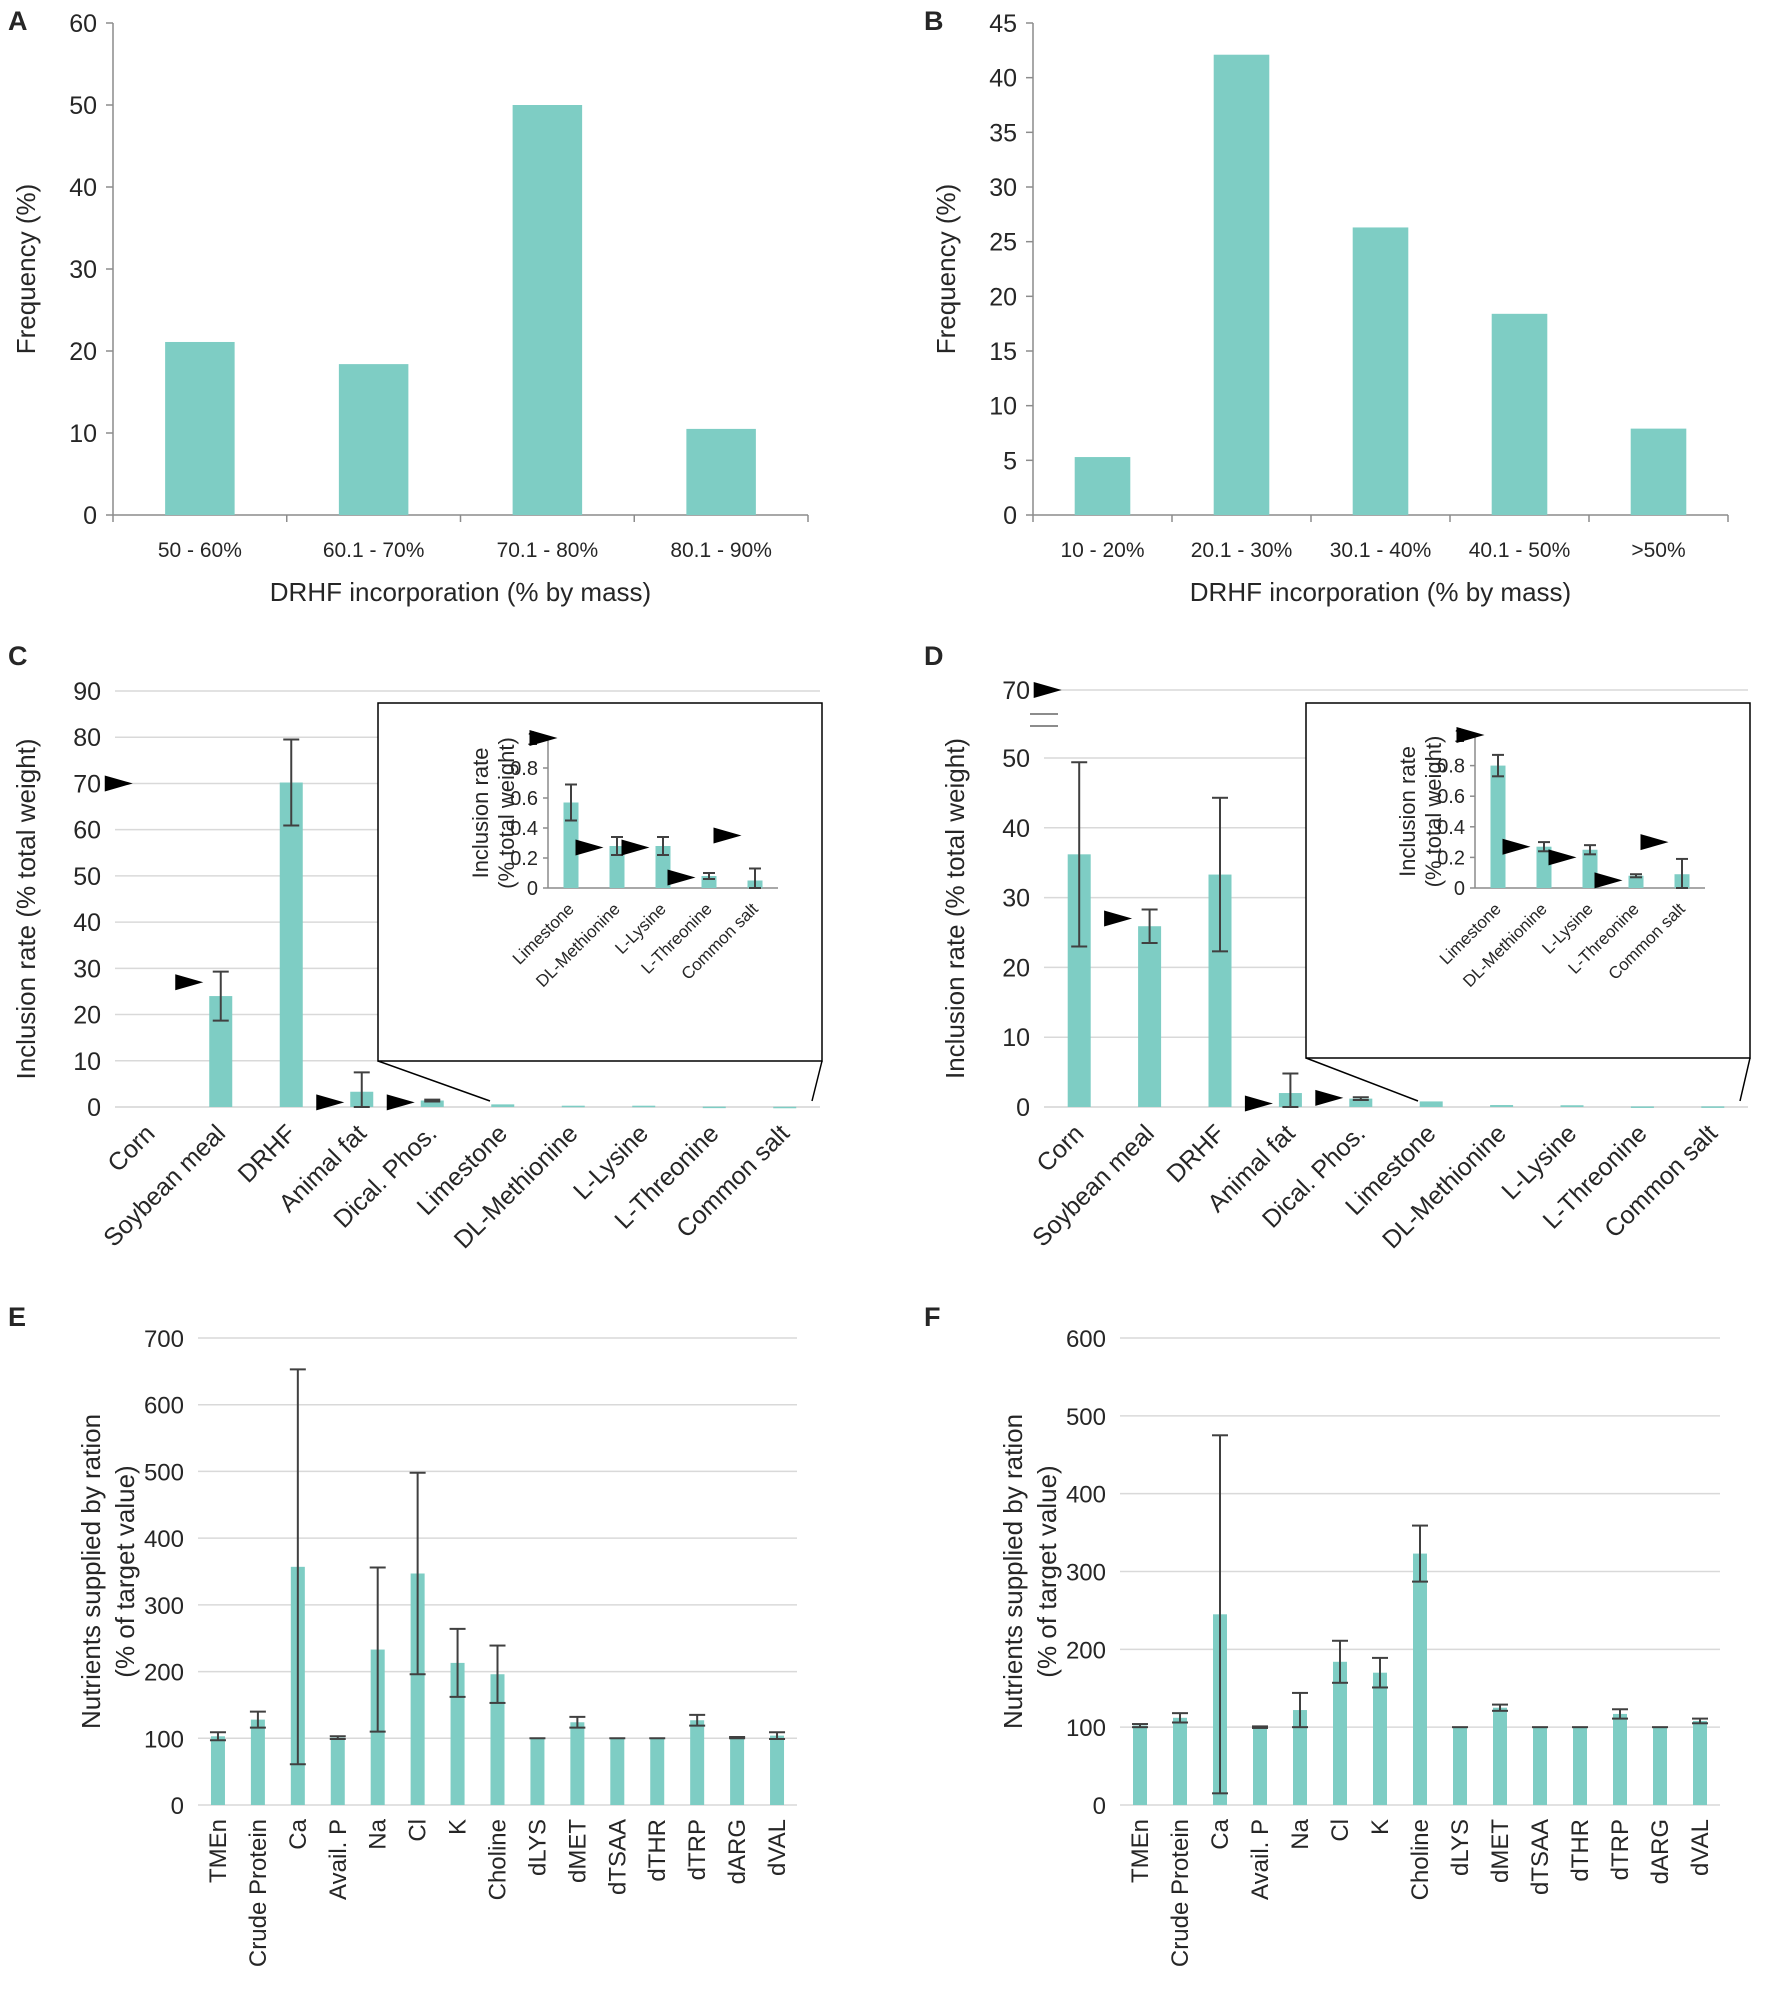  Describe the element at coordinates (83, 434) in the screenshot. I see `y-tick-label: 10` at that location.